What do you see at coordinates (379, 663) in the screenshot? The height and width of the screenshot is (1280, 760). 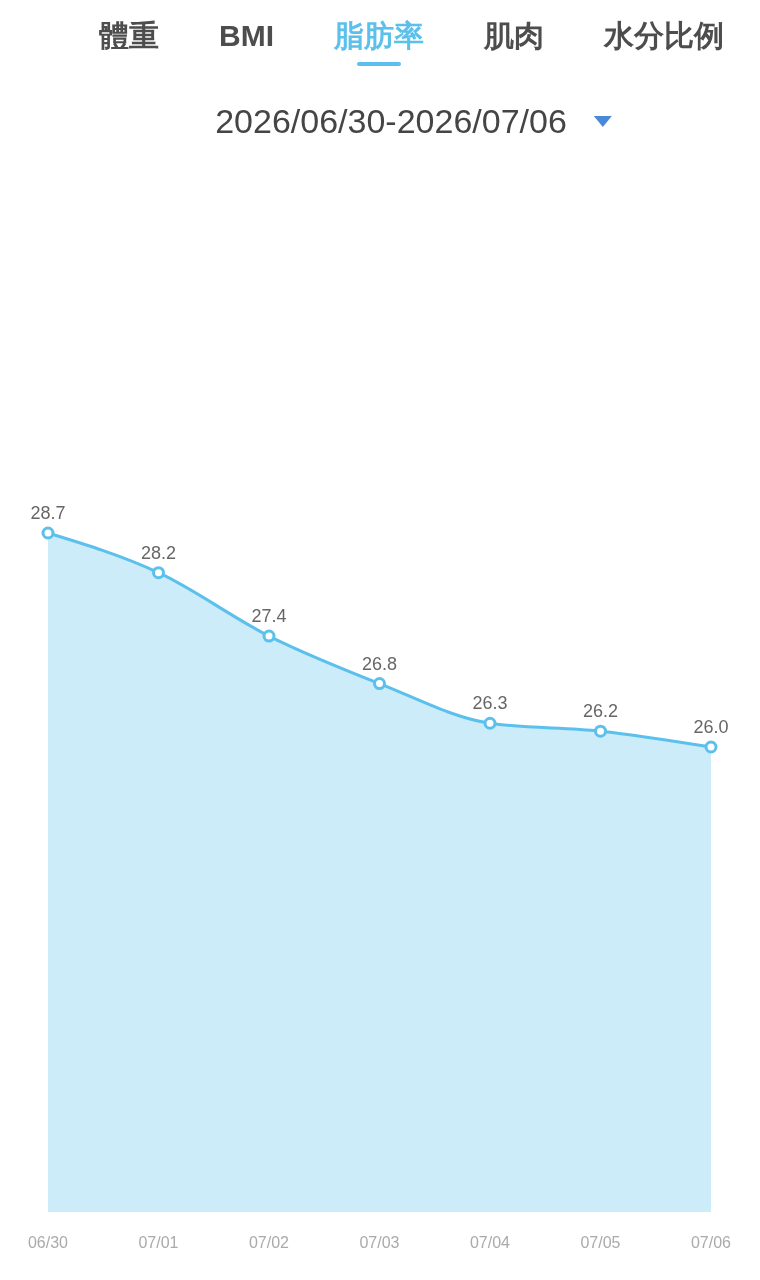 I see `data-label: 26.8` at bounding box center [379, 663].